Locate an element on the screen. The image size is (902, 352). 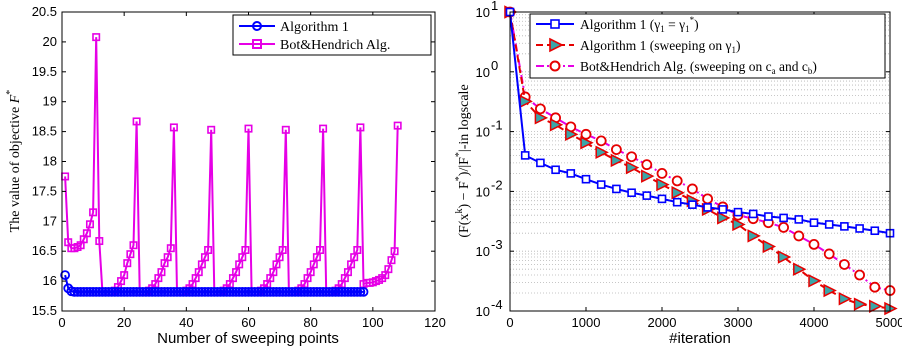
right-y-tick-exponent: 0 is located at coordinates (494, 65).